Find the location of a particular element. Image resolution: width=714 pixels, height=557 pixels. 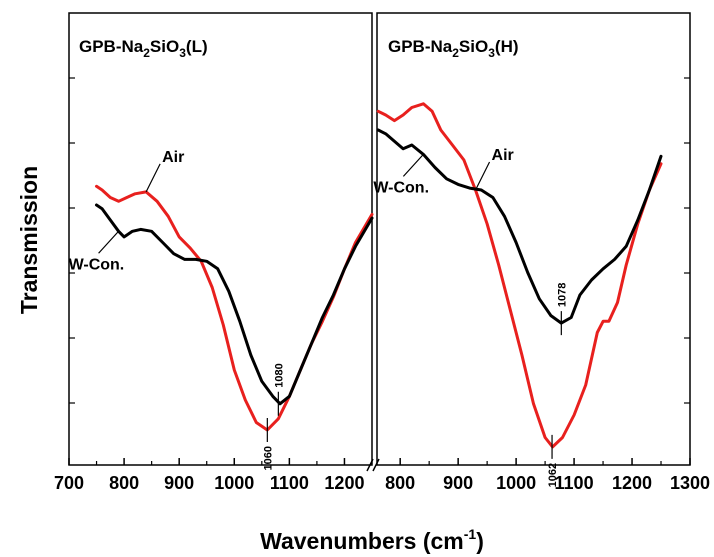

peak-label: 1060 is located at coordinates (268, 458).